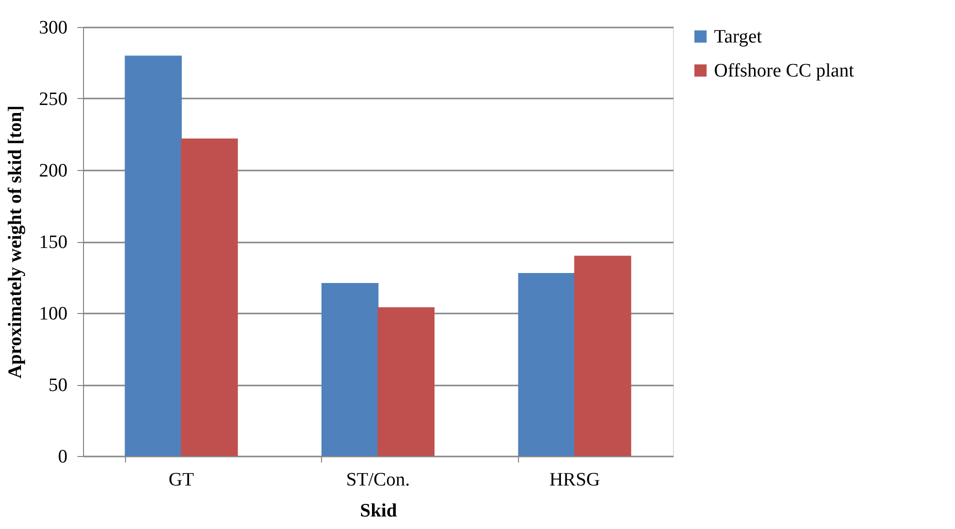  I want to click on y-axis-title: Aproximately weight of skid [ton], so click(15, 242).